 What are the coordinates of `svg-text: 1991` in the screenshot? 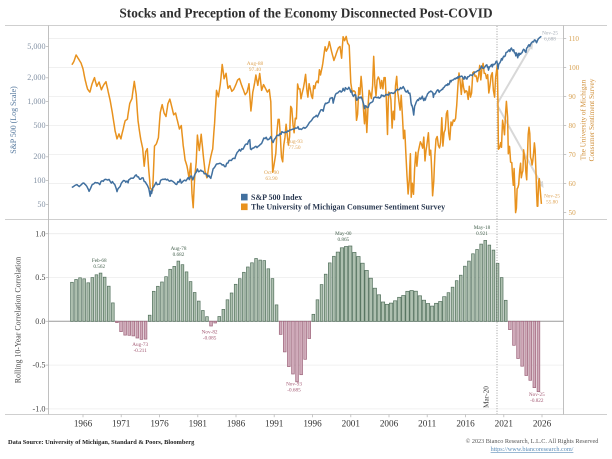 It's located at (274, 423).